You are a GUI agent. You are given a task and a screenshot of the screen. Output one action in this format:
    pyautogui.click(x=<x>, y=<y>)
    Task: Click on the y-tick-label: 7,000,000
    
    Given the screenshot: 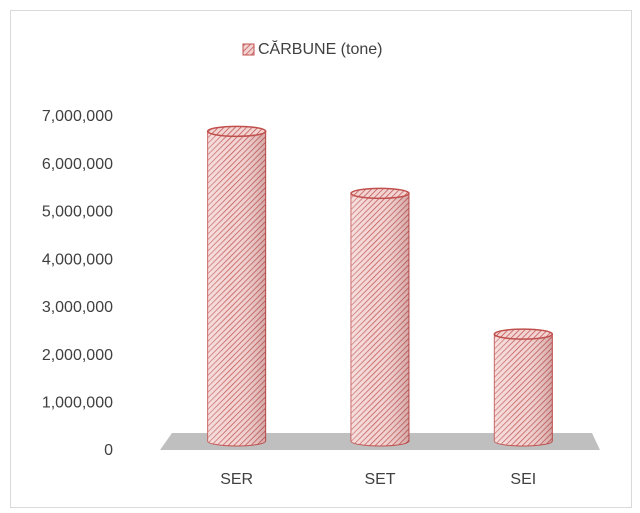 What is the action you would take?
    pyautogui.click(x=77, y=116)
    